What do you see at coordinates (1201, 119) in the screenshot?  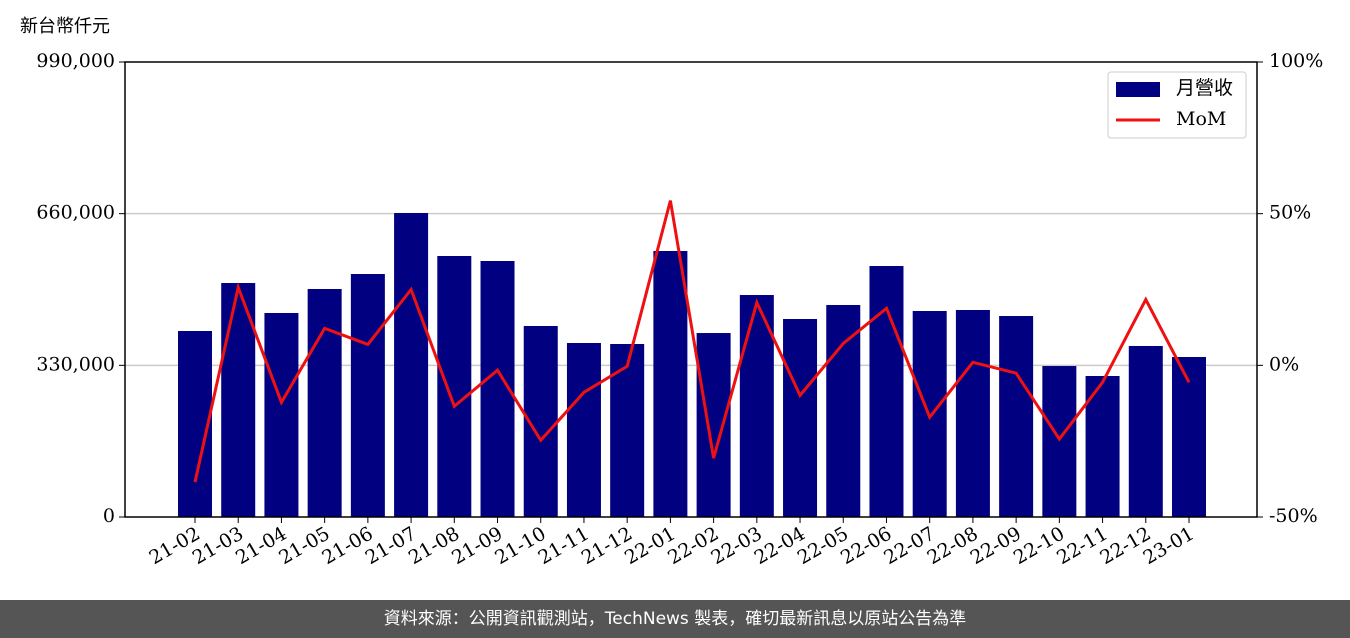 I see `legend-label: MoM` at bounding box center [1201, 119].